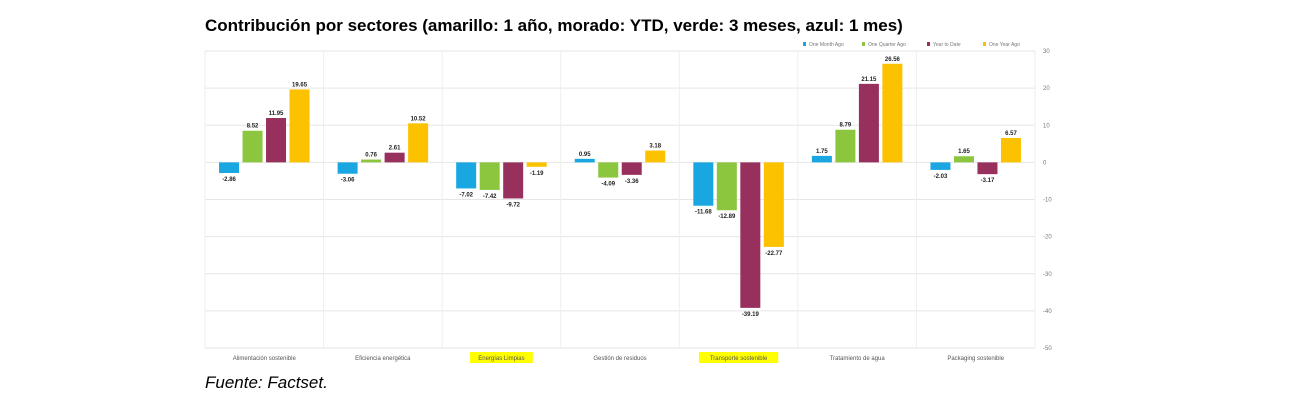 The width and height of the screenshot is (1302, 414). Describe the element at coordinates (513, 205) in the screenshot. I see `bar-value-label: -9.72` at that location.